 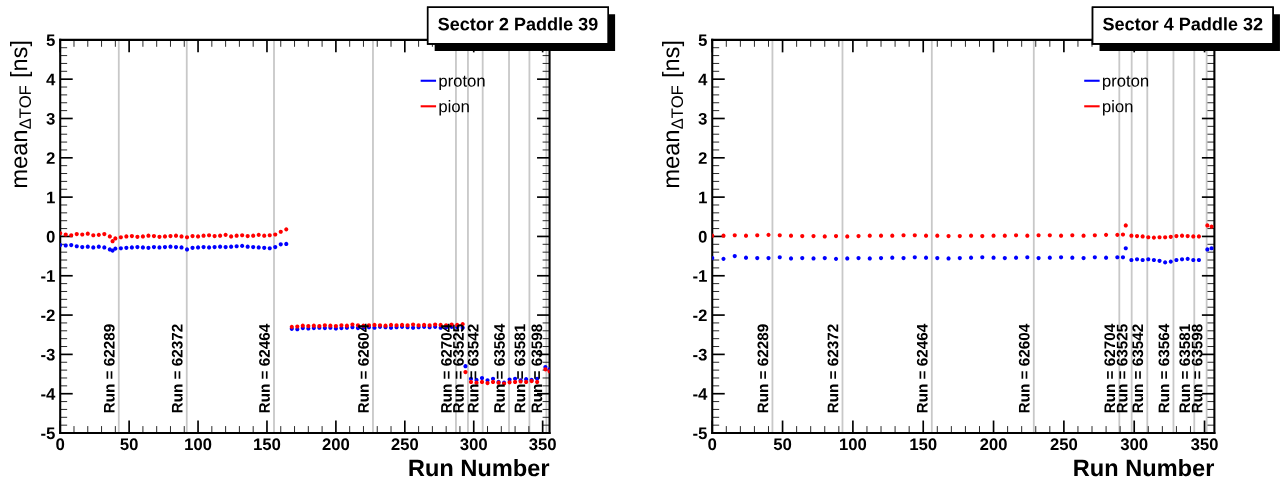 What do you see at coordinates (1122, 368) in the screenshot?
I see `annotation: Run = 63525` at bounding box center [1122, 368].